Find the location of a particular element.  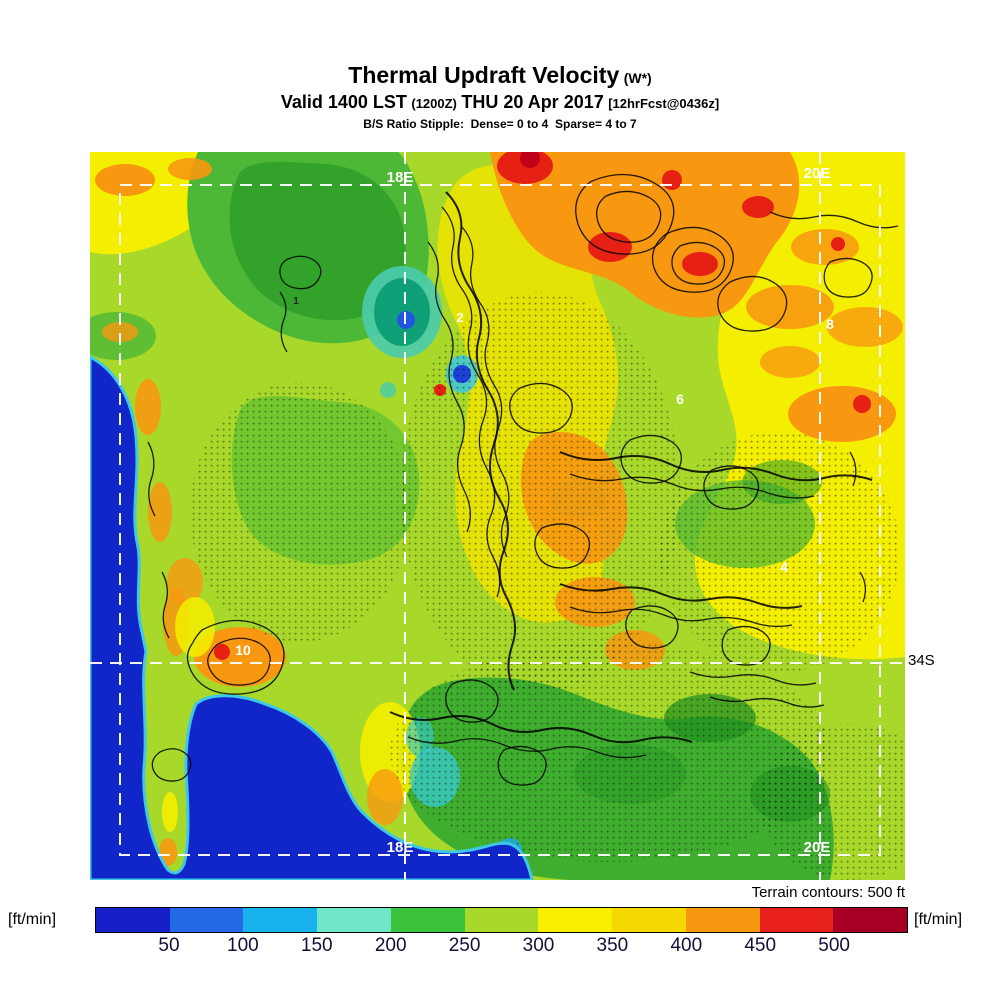

colorbar-tick-label: 50 is located at coordinates (169, 945).